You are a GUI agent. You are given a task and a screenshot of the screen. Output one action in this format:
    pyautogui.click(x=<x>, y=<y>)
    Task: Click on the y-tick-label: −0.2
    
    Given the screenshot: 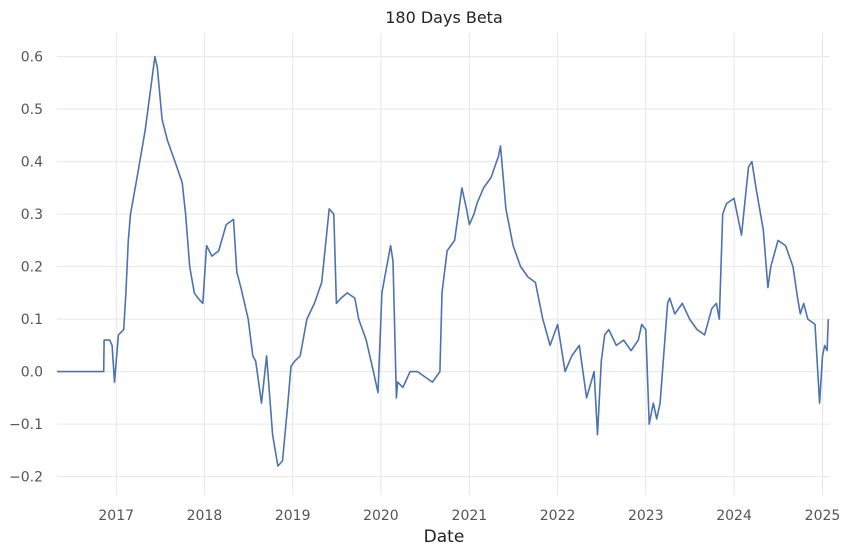 What is the action you would take?
    pyautogui.click(x=26, y=478)
    